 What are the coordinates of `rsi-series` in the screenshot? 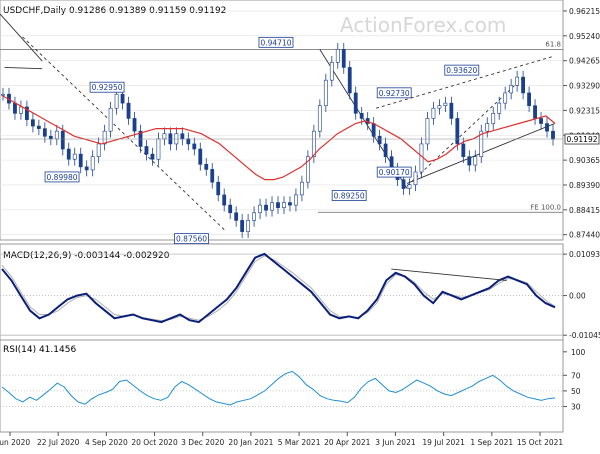 It's located at (278, 388).